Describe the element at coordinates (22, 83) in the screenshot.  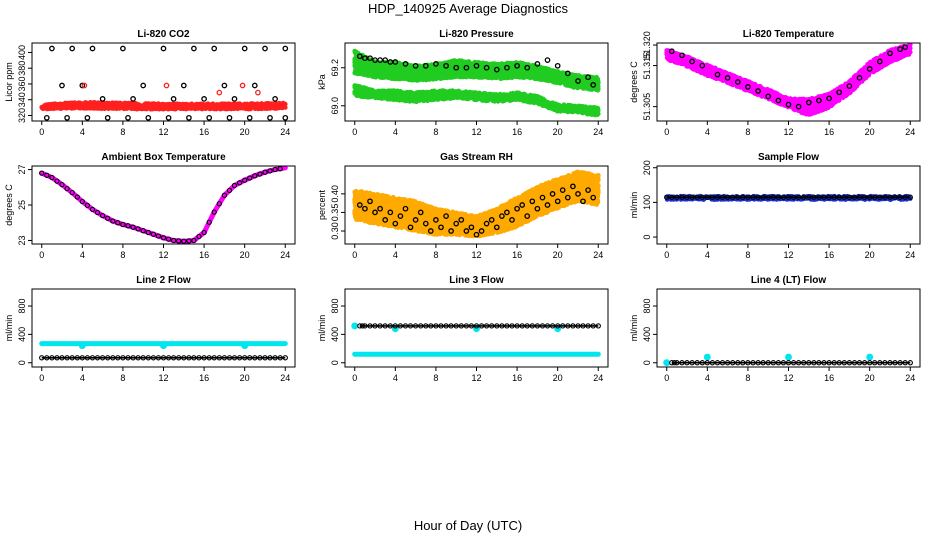
I see `y-tick-label: 360` at that location.